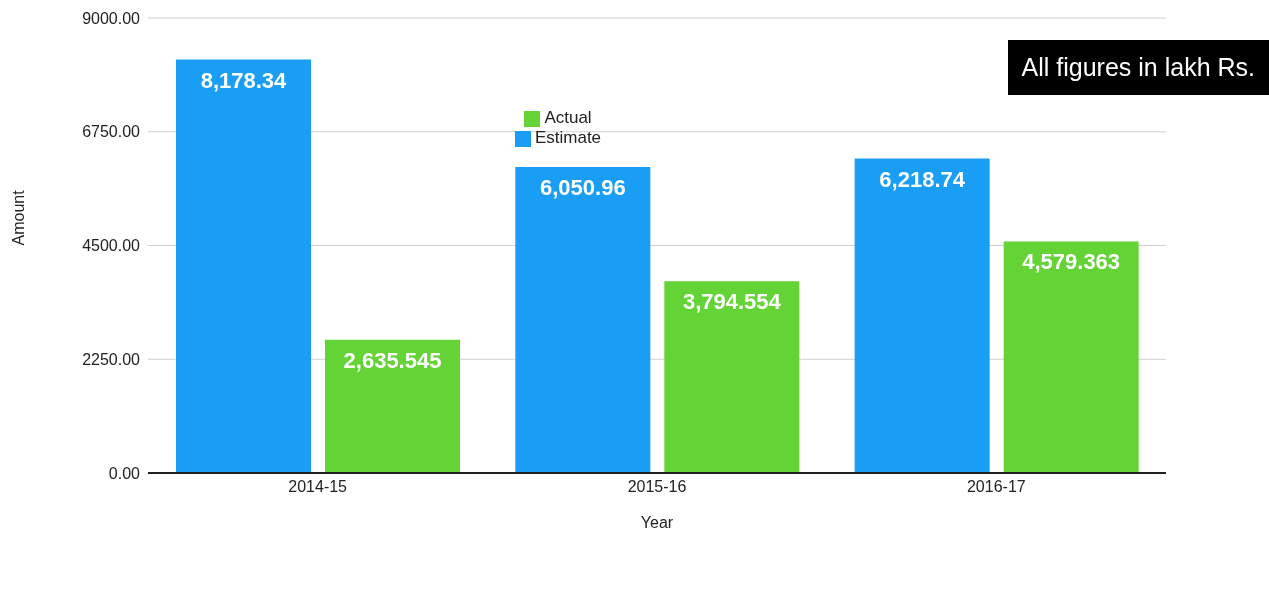 This screenshot has height=596, width=1269. What do you see at coordinates (657, 487) in the screenshot?
I see `x-tick-label: 2015-16` at bounding box center [657, 487].